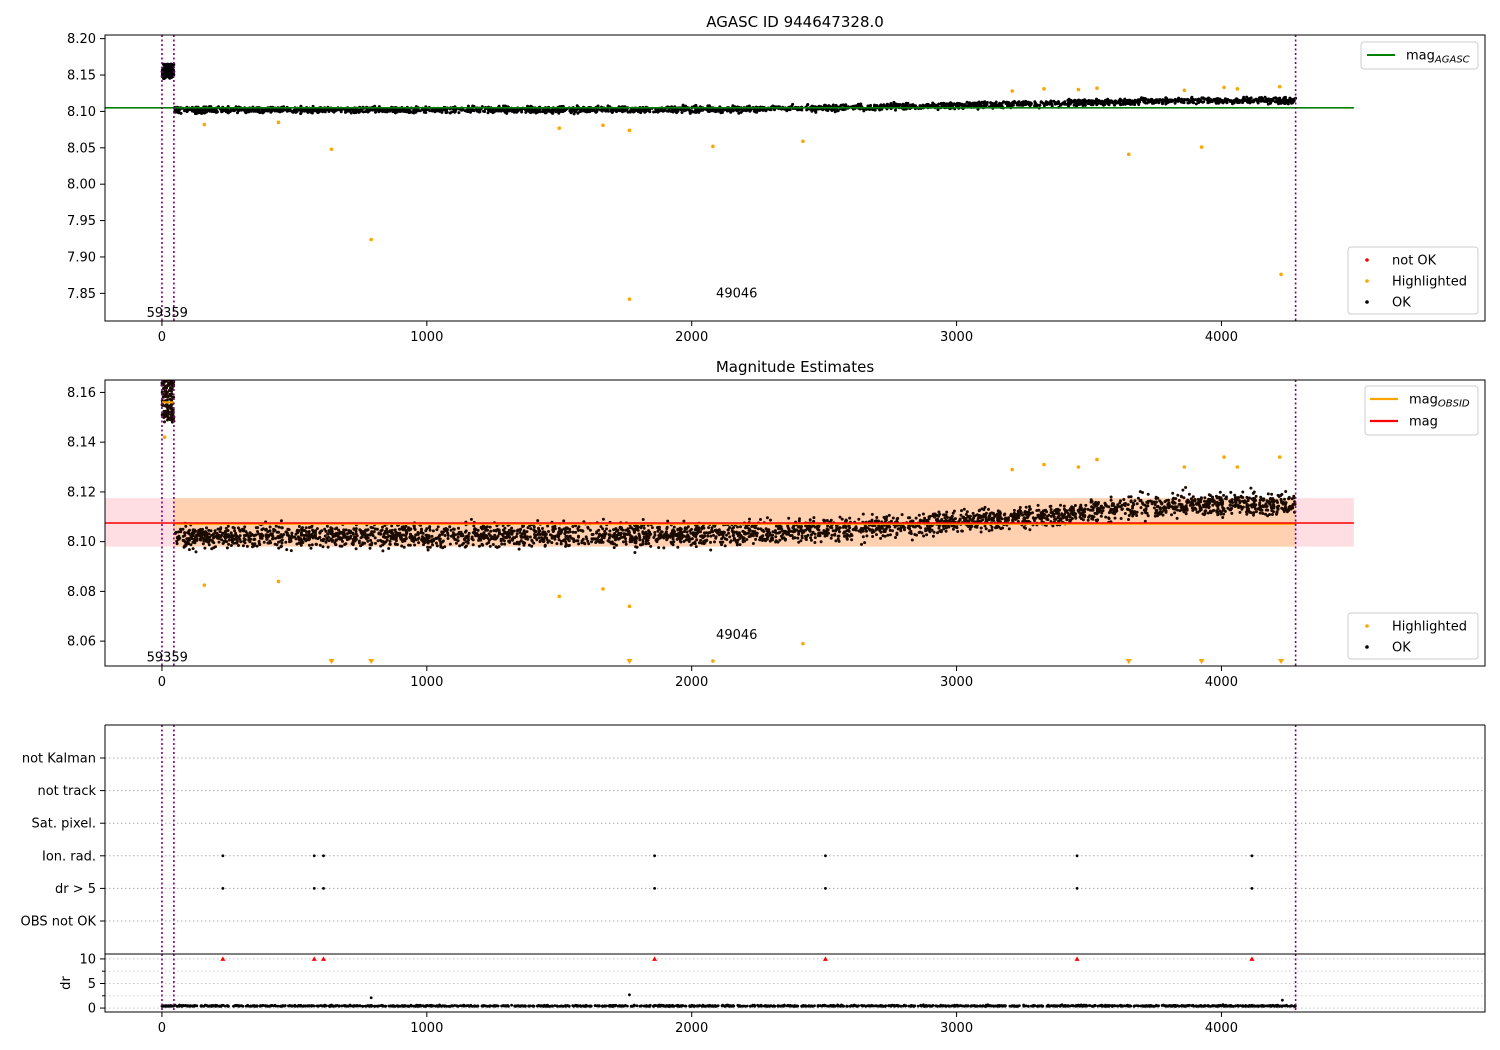 This screenshot has width=1500, height=1050. Describe the element at coordinates (1237, 89) in the screenshot. I see `highlighted-point` at that location.